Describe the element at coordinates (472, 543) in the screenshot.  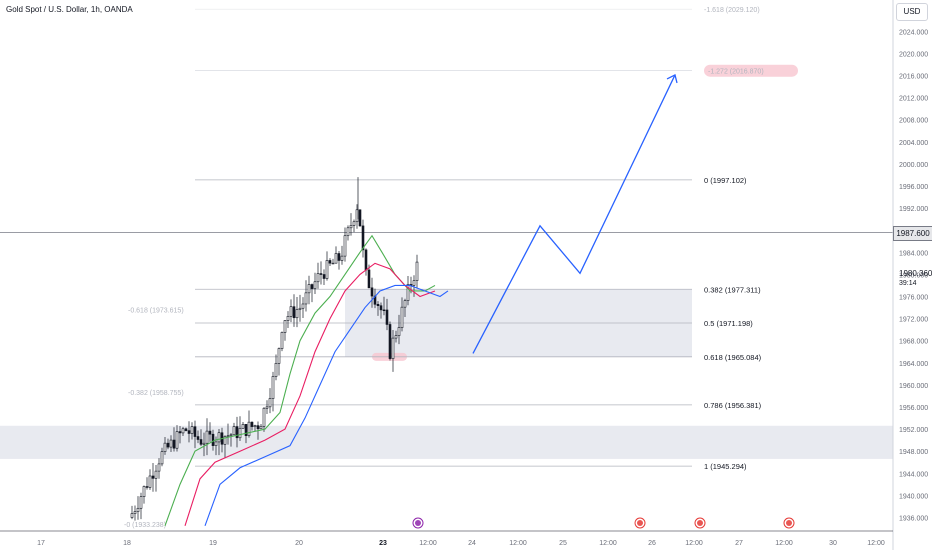
I see `x-tick-6: 24` at that location.